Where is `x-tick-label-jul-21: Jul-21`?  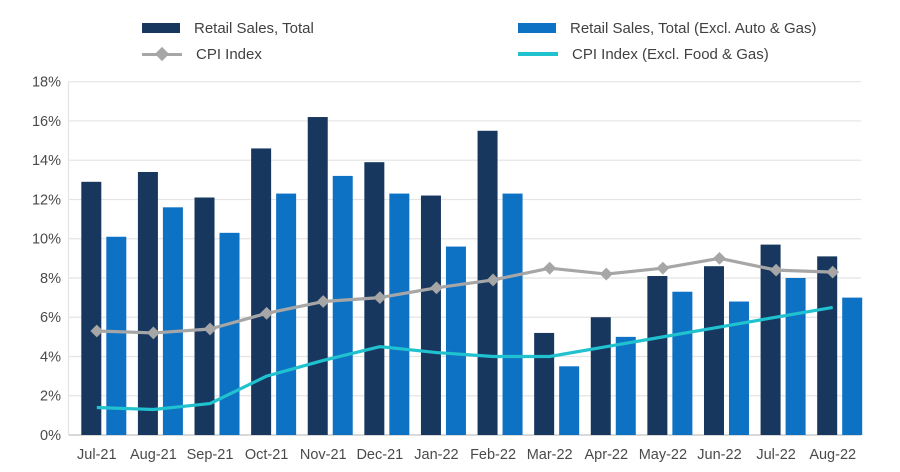
x-tick-label-jul-21: Jul-21 is located at coordinates (97, 455).